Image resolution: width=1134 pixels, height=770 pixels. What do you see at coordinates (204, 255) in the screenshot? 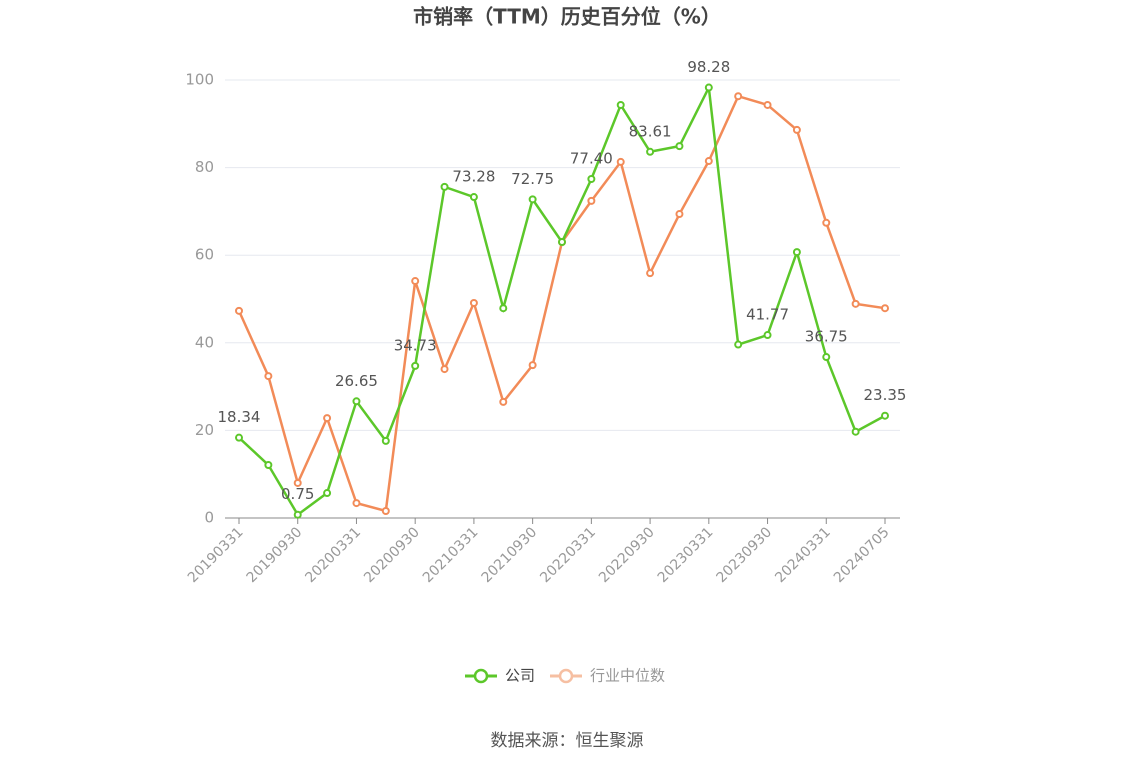
I see `y-tick-label: 60` at bounding box center [204, 255].